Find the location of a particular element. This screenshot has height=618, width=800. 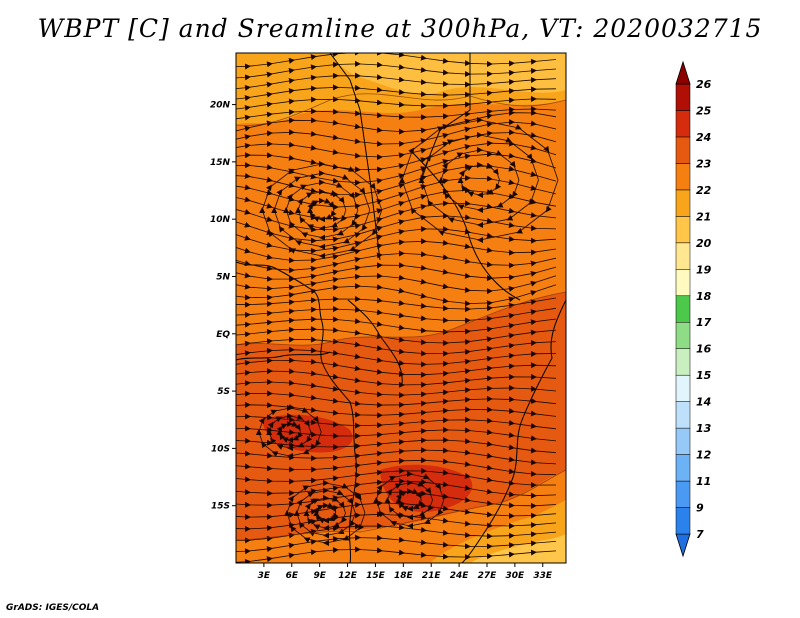

colorbar-label: 9 is located at coordinates (700, 508).